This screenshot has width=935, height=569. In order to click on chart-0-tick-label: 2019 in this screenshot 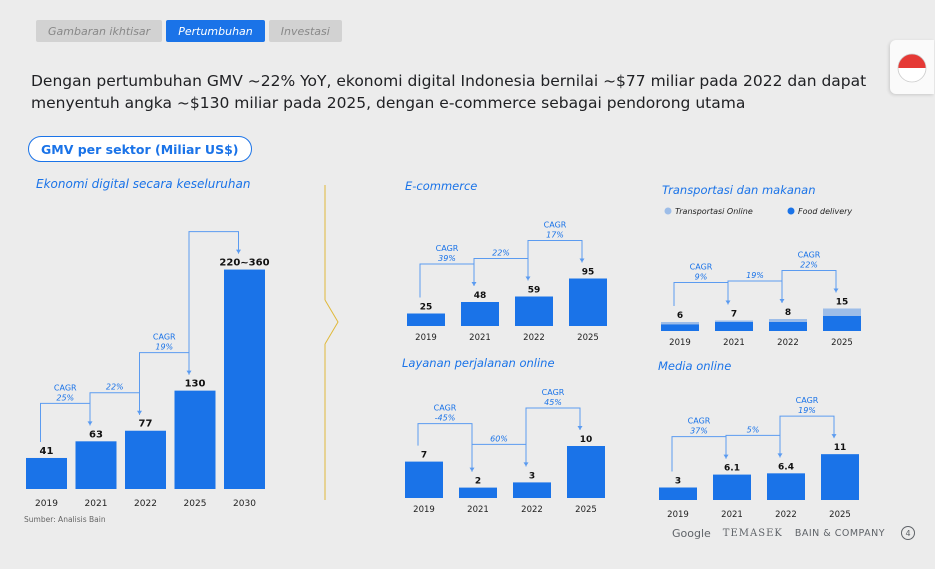, I will do `click(46, 504)`.